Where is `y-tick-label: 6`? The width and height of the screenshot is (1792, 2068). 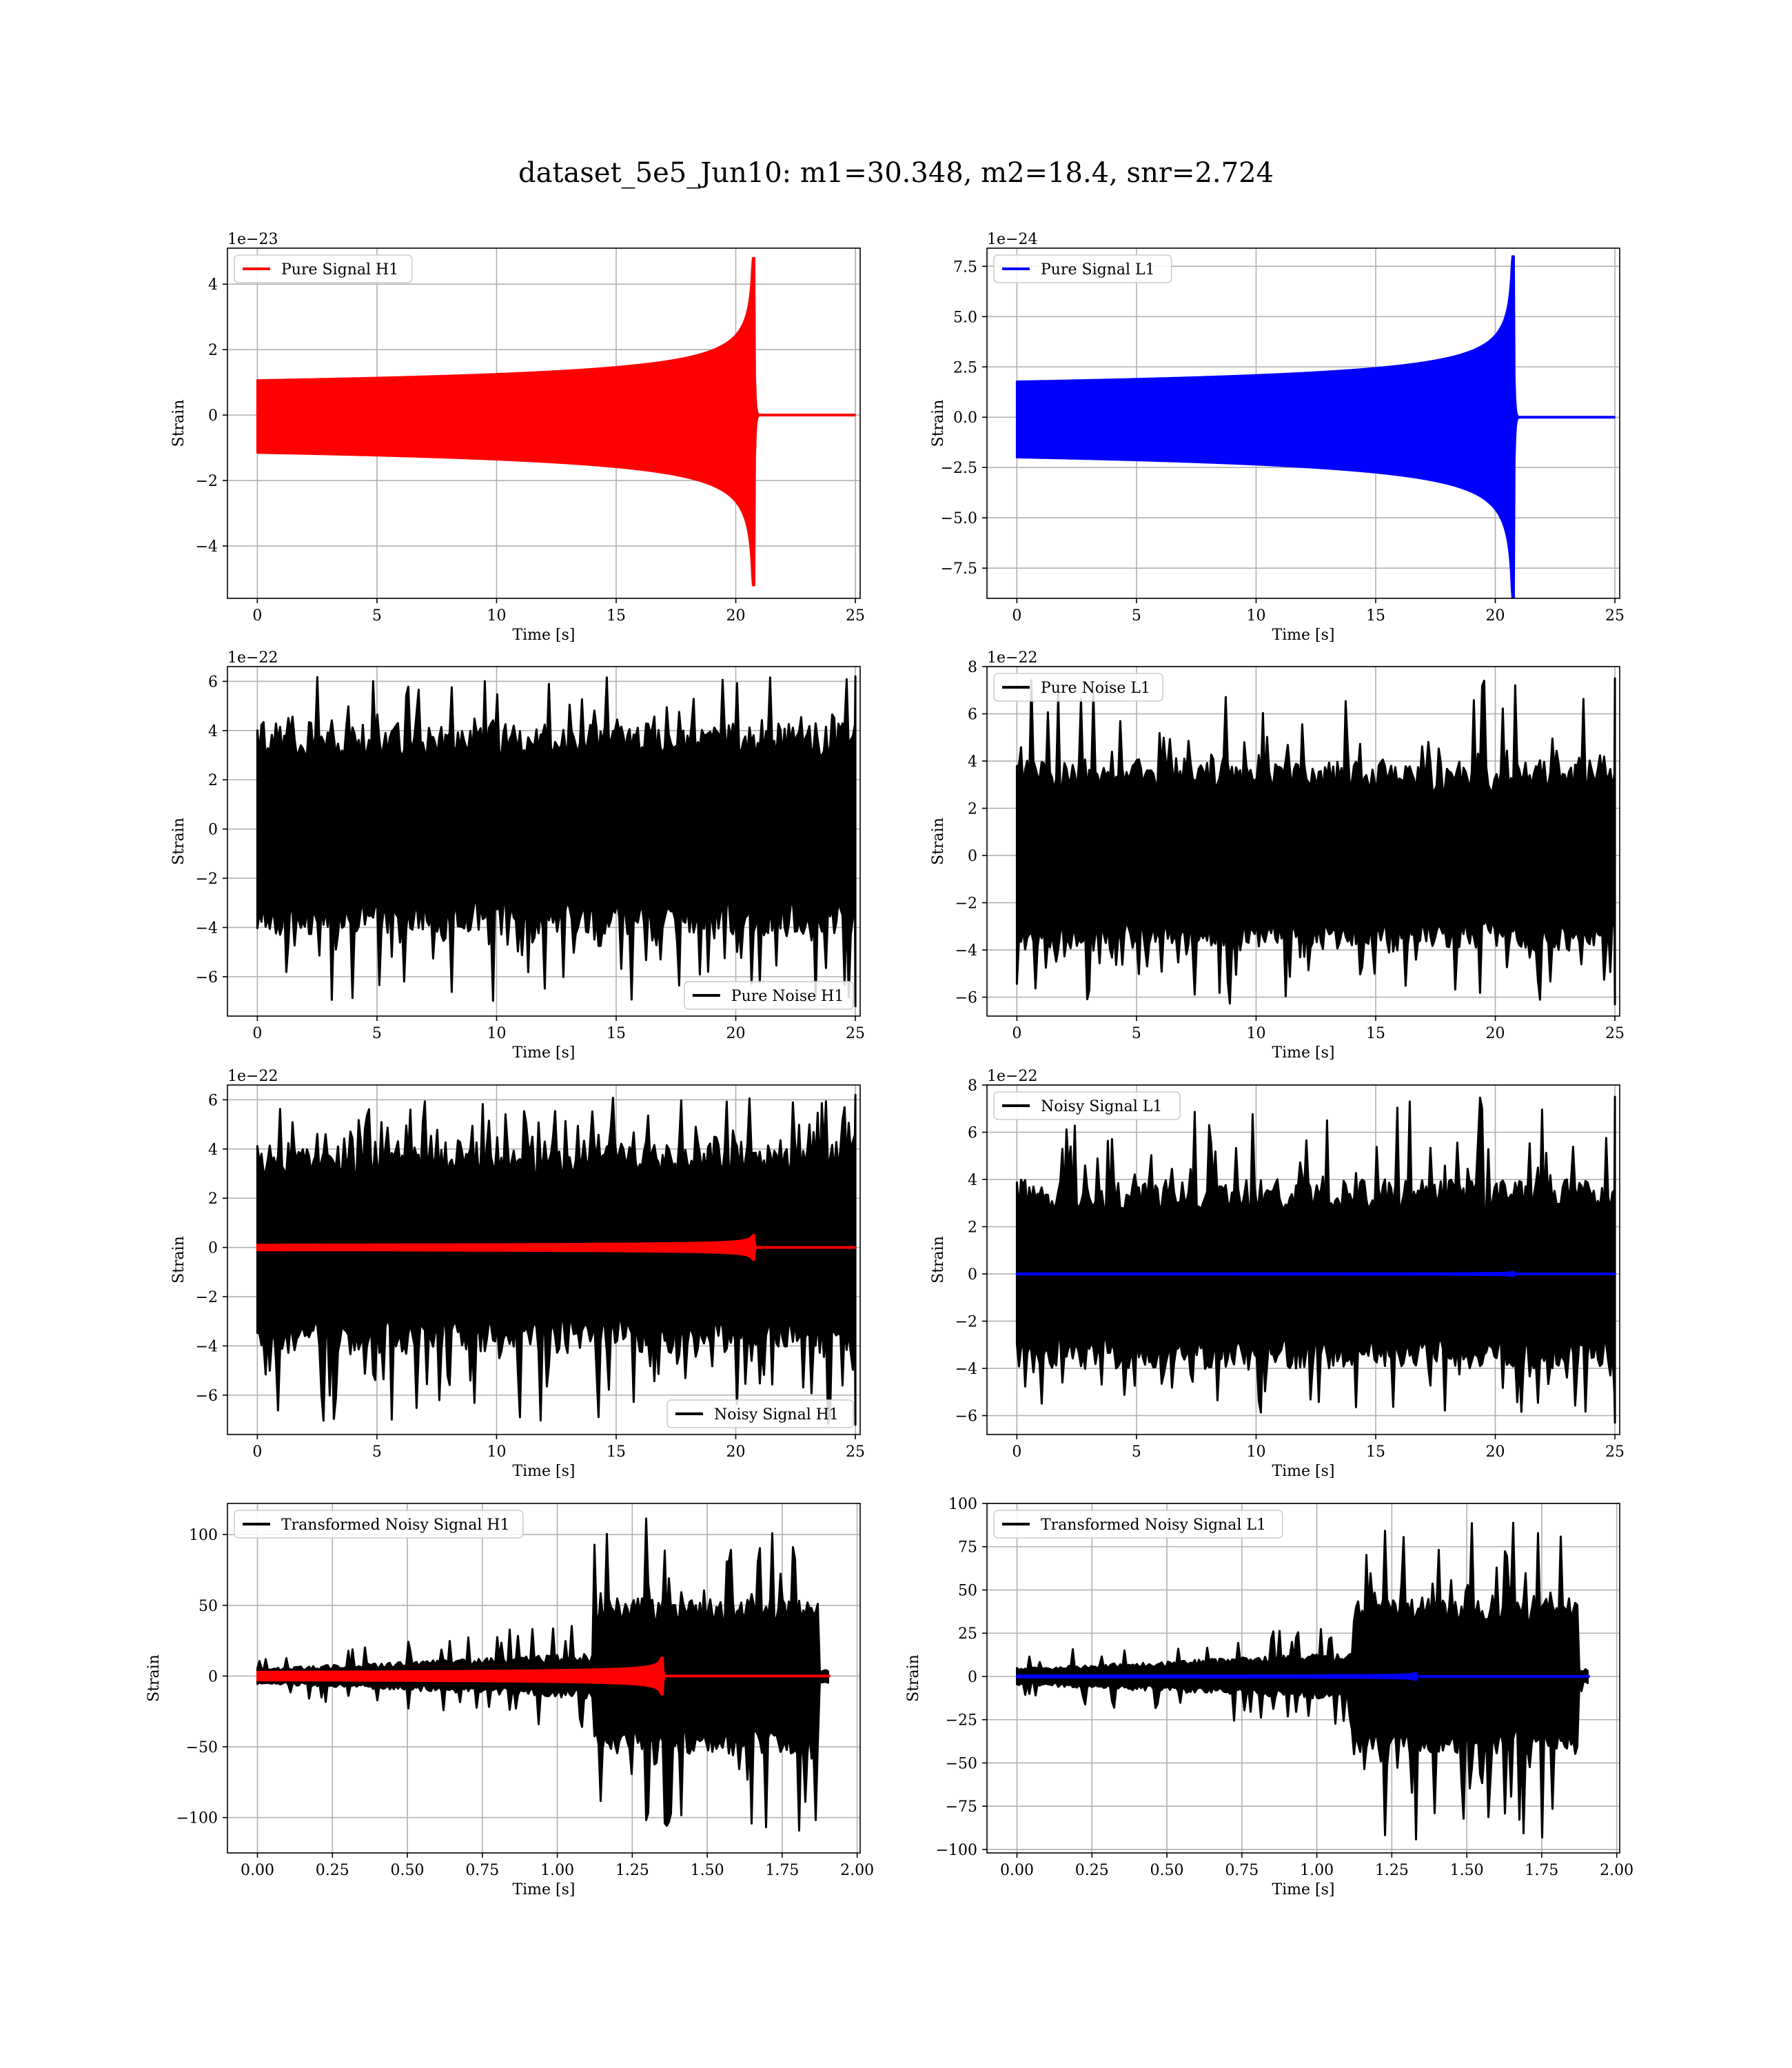 y-tick-label: 6 is located at coordinates (972, 715).